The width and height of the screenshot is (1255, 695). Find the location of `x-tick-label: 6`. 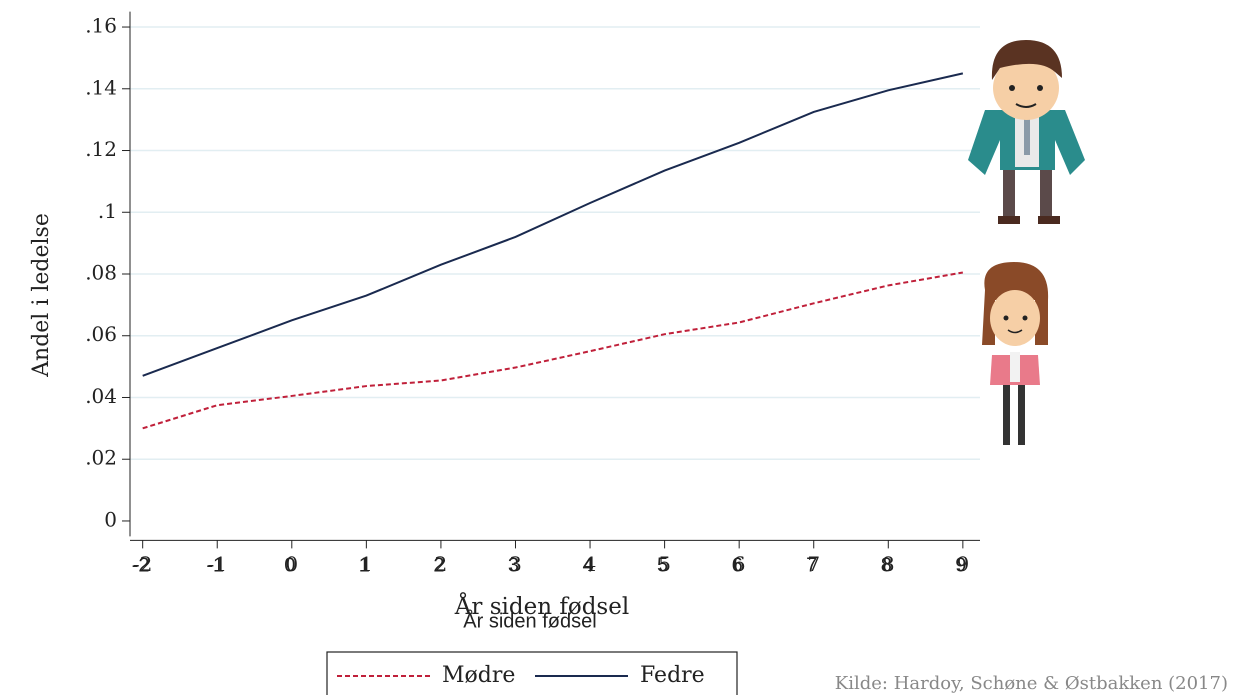

x-tick-label: 6 is located at coordinates (739, 564).